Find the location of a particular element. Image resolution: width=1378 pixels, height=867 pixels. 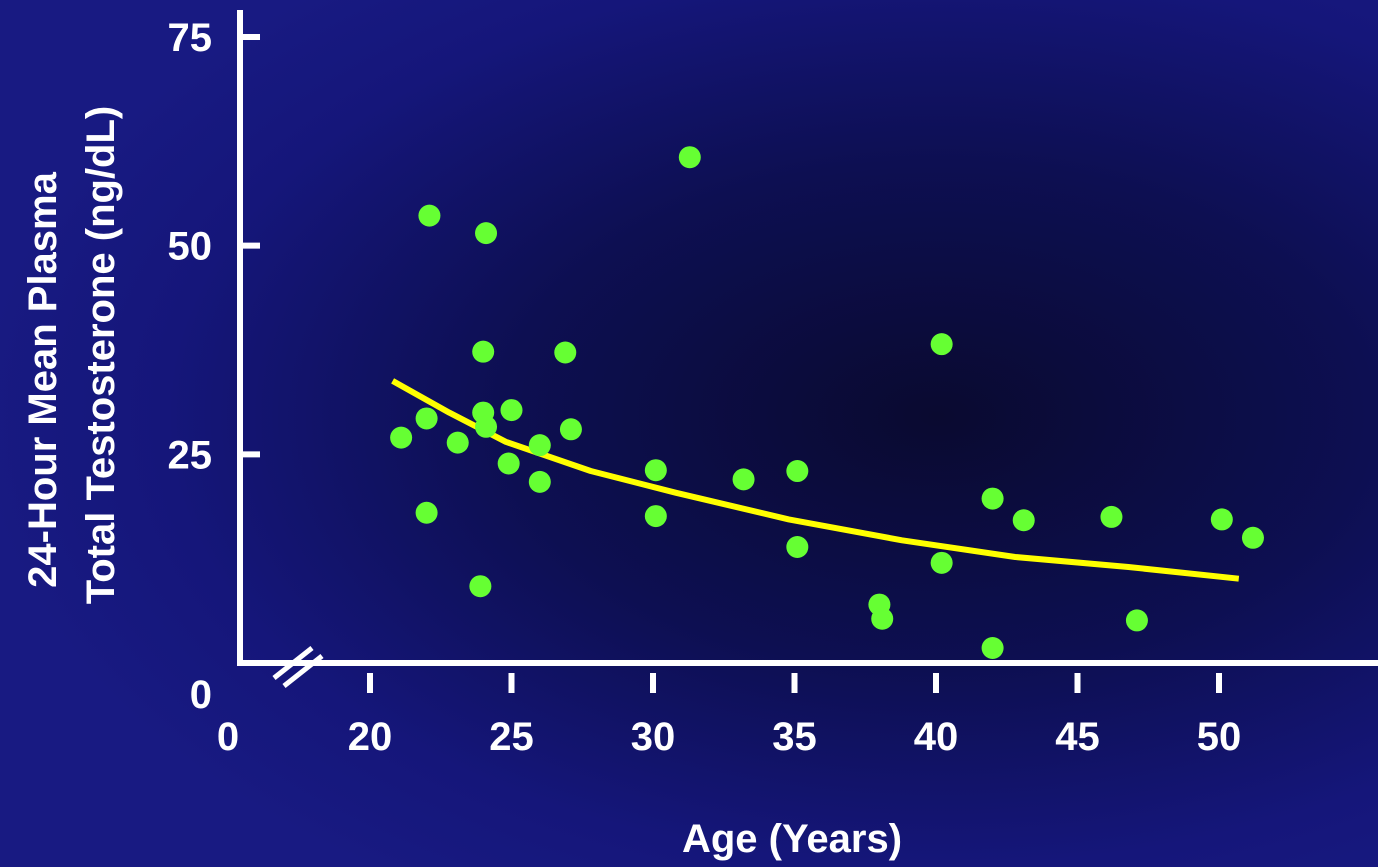

x-ticks: 20 25 30 35 40 45 50 is located at coordinates (795, 716).